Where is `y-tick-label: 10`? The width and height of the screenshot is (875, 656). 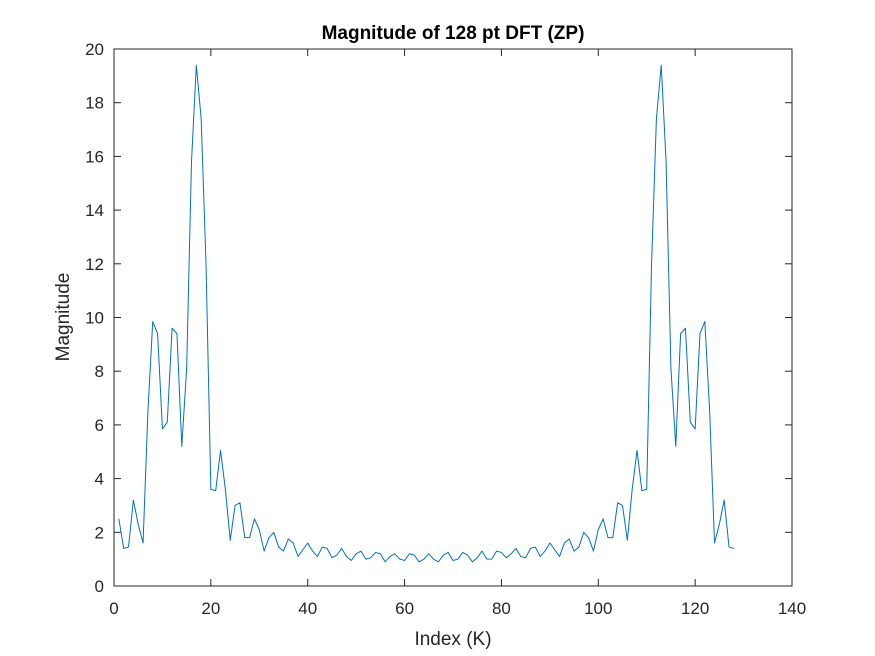
y-tick-label: 10 is located at coordinates (94, 318).